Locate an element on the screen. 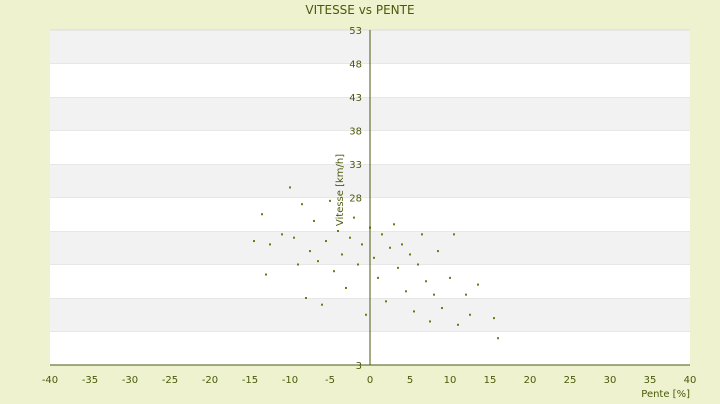 This screenshot has width=720, height=404. x-tick-label: -35 is located at coordinates (90, 380).